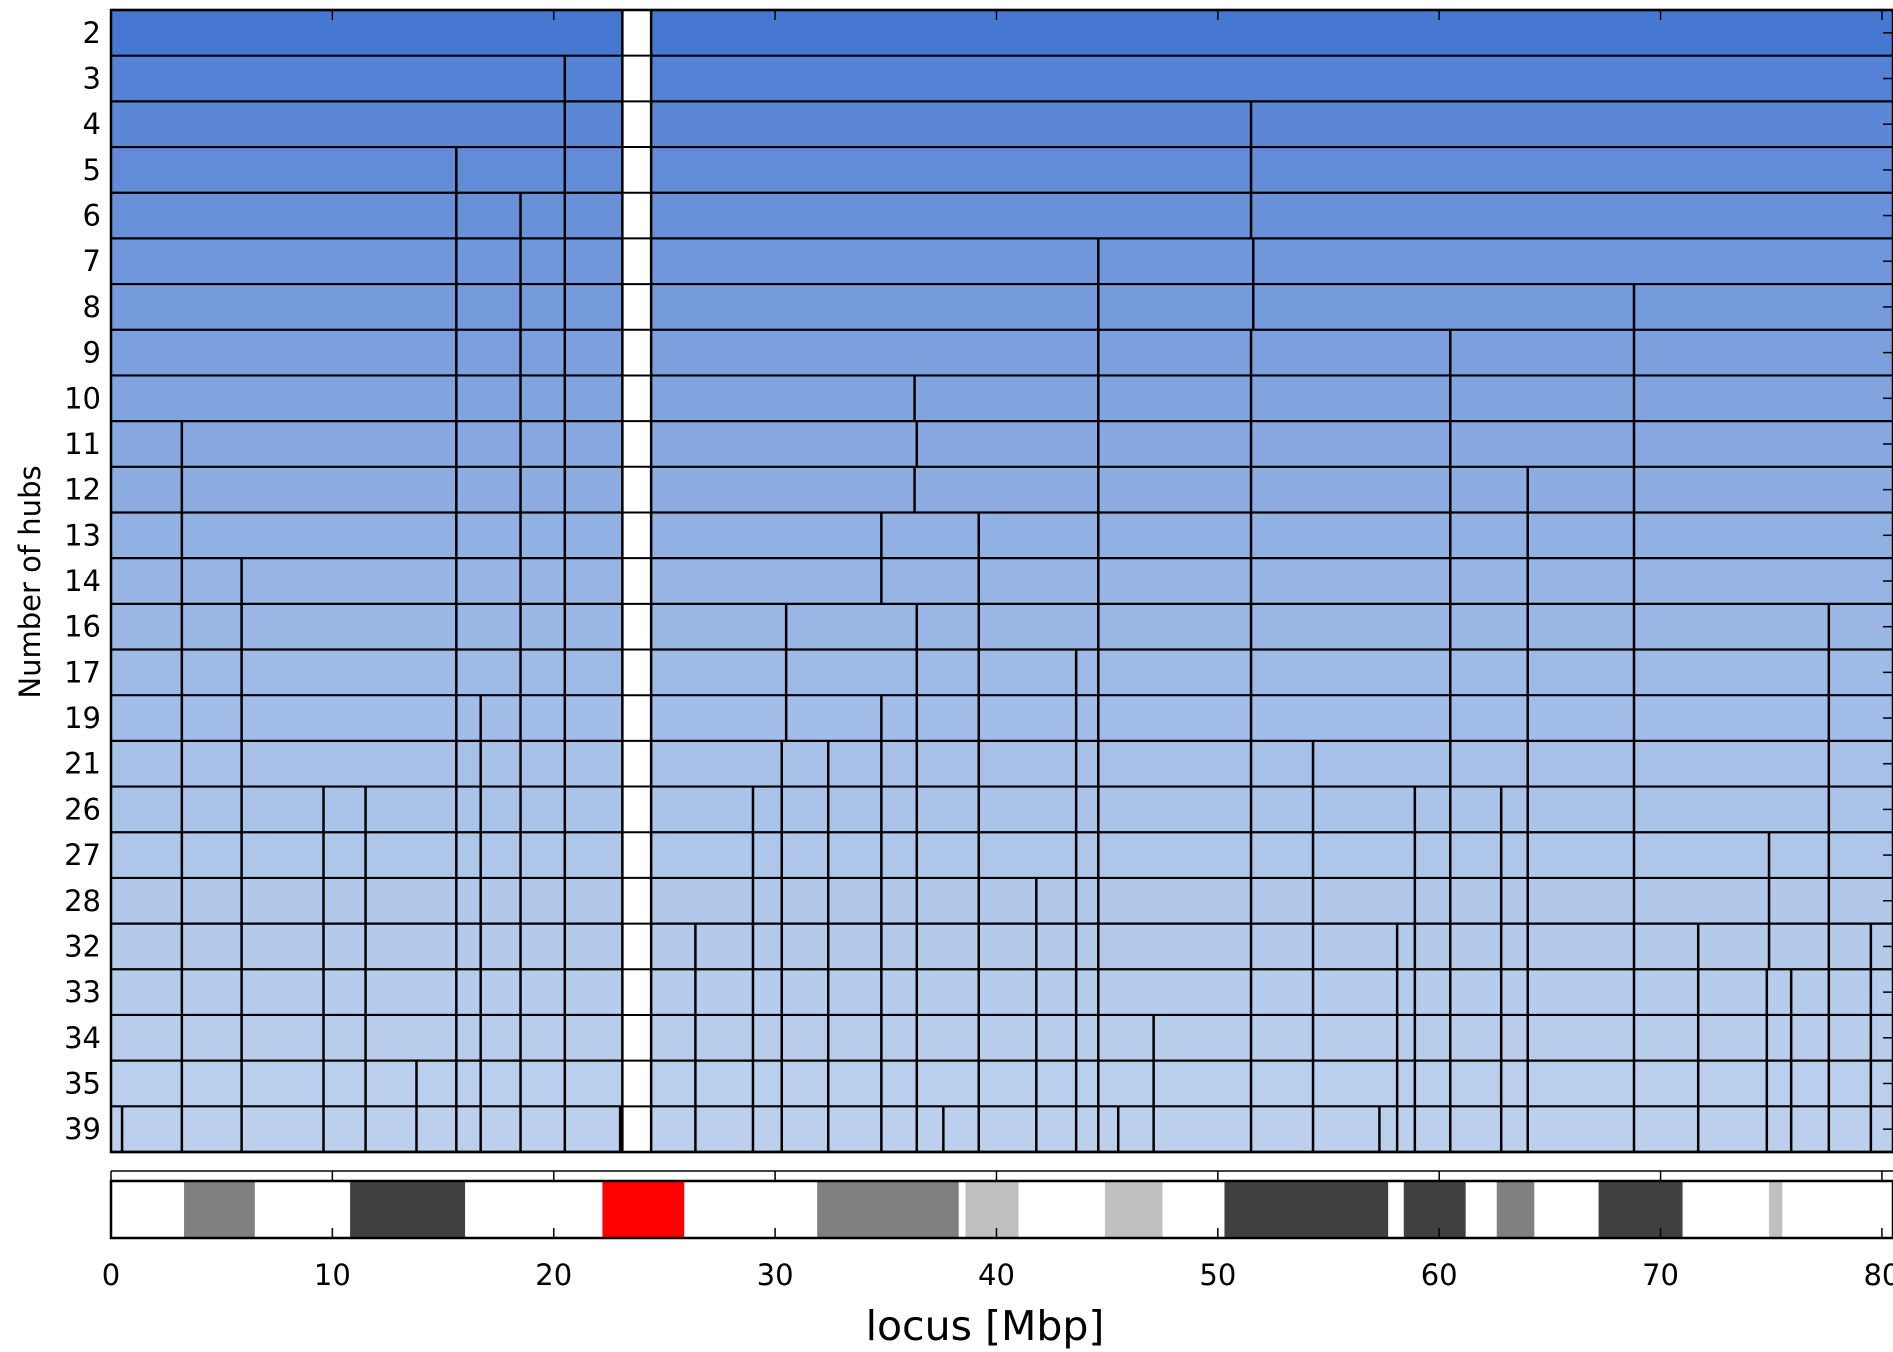 Image resolution: width=1893 pixels, height=1352 pixels. What do you see at coordinates (82, 490) in the screenshot?
I see `y-tick-label: 12` at bounding box center [82, 490].